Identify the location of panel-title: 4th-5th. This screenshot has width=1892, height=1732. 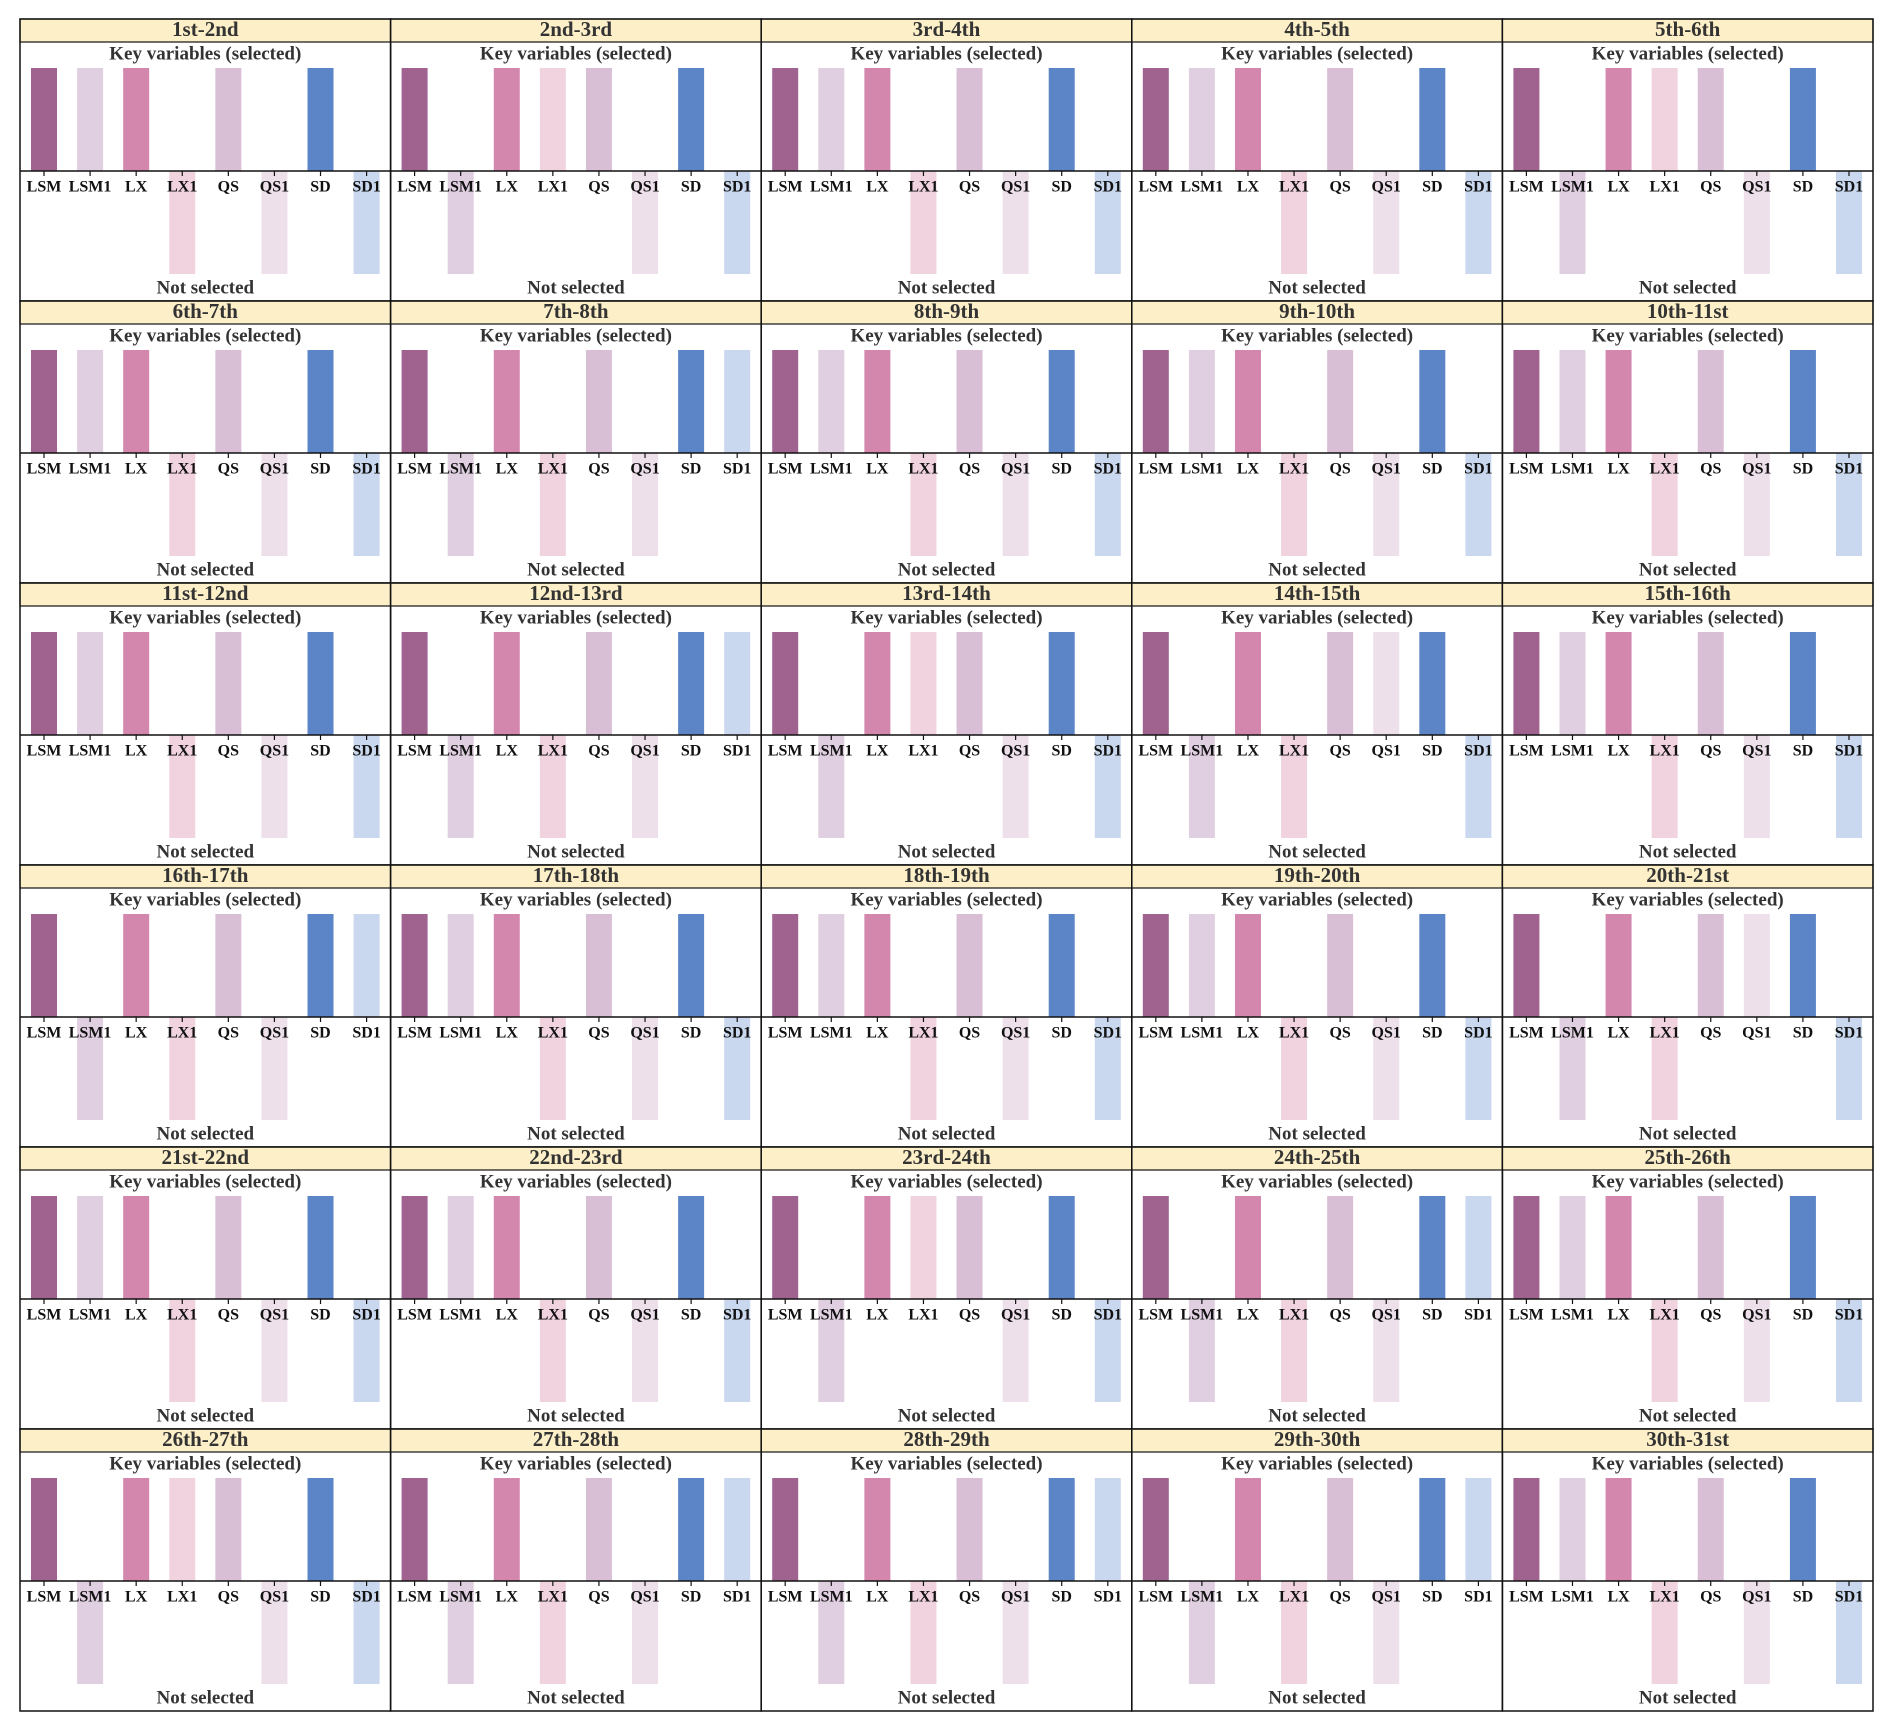
(1317, 29).